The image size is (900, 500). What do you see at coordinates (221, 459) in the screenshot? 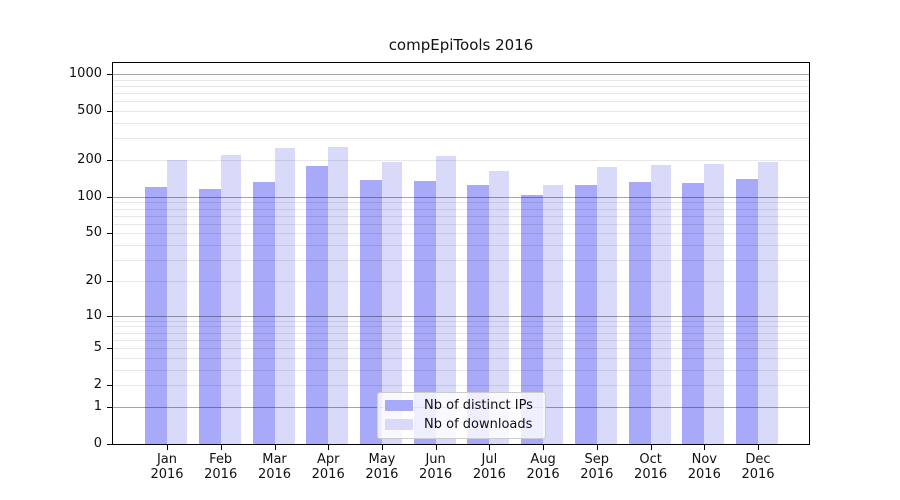
I see `x-tick-month: Feb` at bounding box center [221, 459].